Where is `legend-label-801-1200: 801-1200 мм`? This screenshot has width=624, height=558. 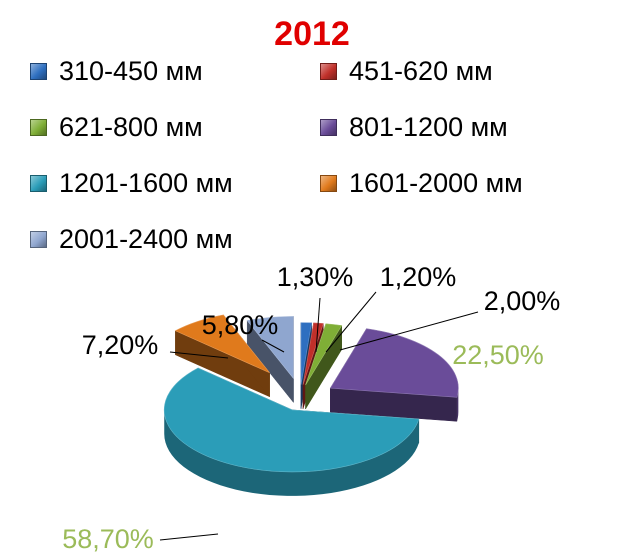
legend-label-801-1200: 801-1200 мм is located at coordinates (428, 126).